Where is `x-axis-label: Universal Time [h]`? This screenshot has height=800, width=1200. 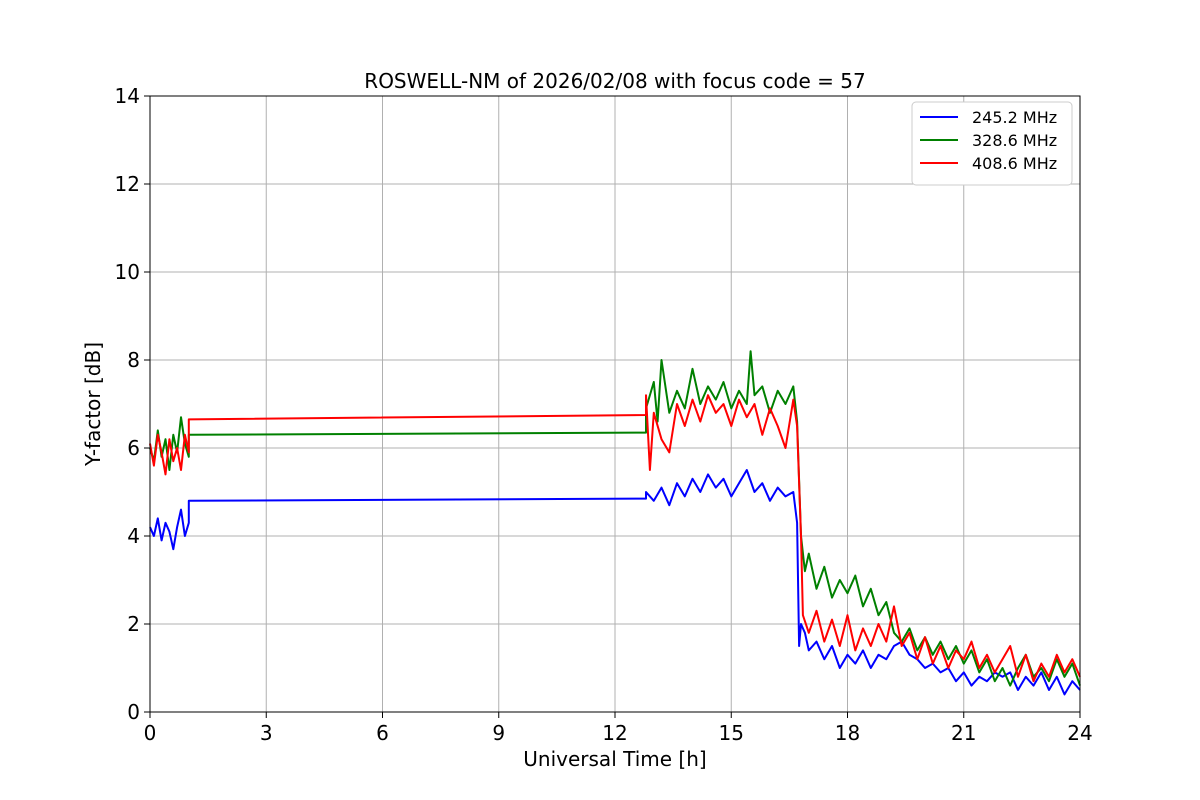
x-axis-label: Universal Time [h] is located at coordinates (614, 759).